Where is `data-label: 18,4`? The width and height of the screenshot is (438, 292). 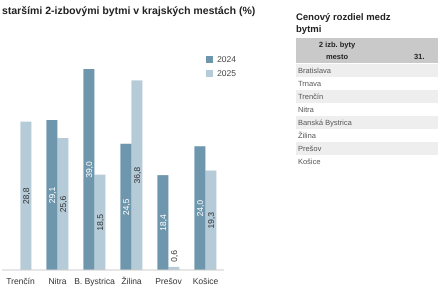
data-label: 18,4 is located at coordinates (163, 222).